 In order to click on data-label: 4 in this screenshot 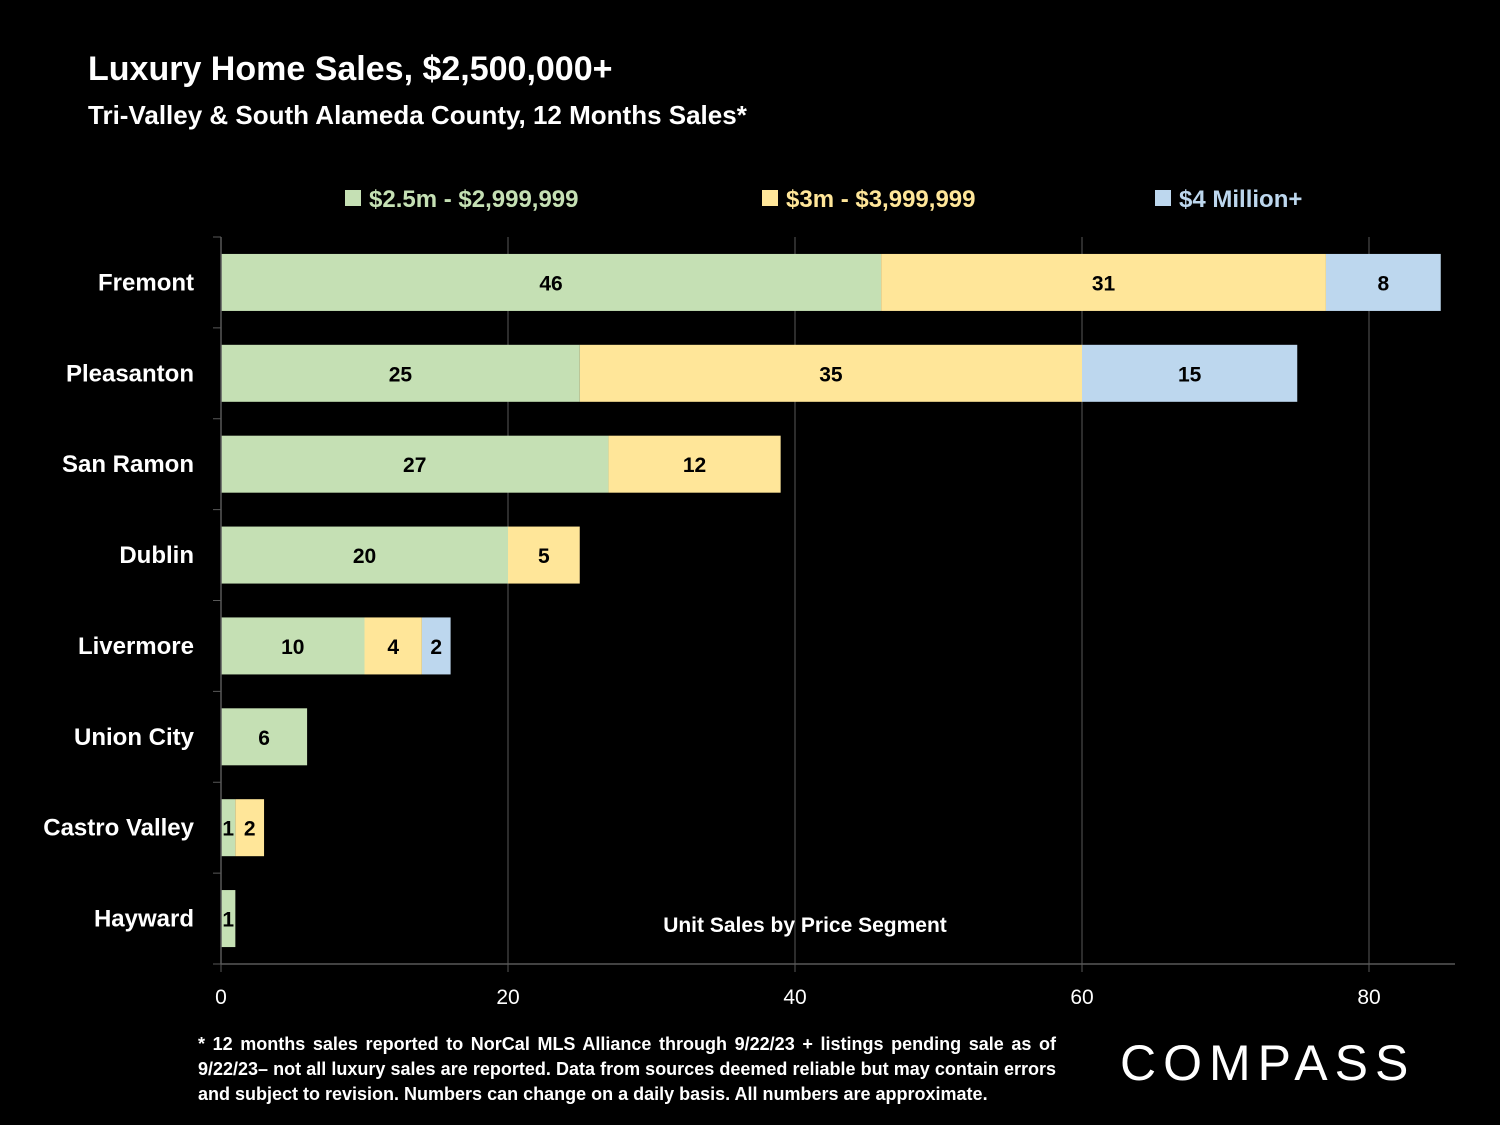, I will do `click(393, 647)`.